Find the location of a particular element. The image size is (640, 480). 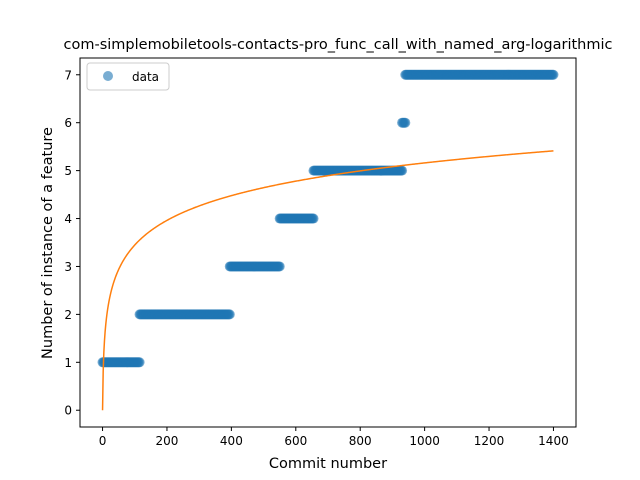

y-tick-label: 1 is located at coordinates (68, 363).